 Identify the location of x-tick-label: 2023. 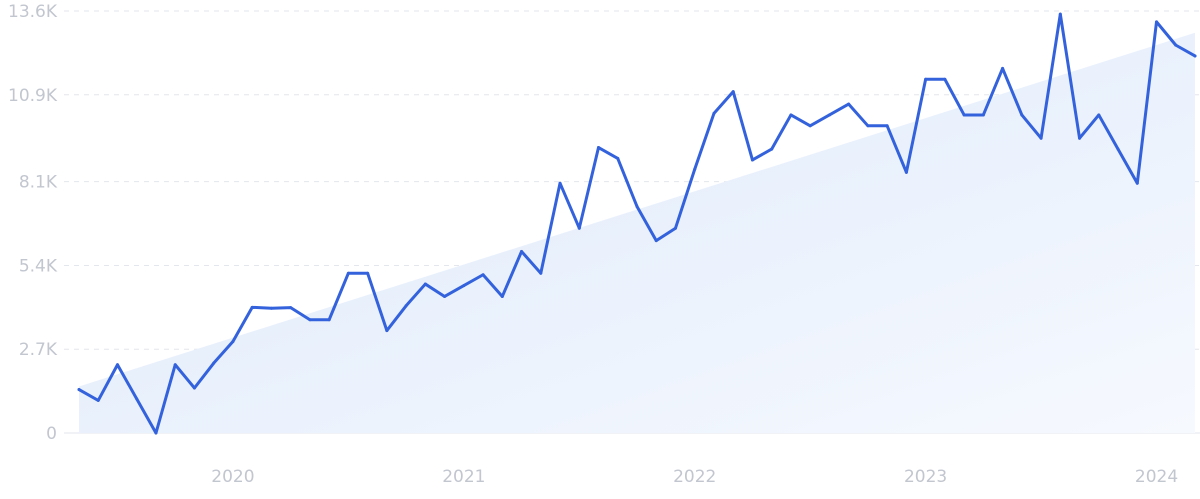
(925, 477).